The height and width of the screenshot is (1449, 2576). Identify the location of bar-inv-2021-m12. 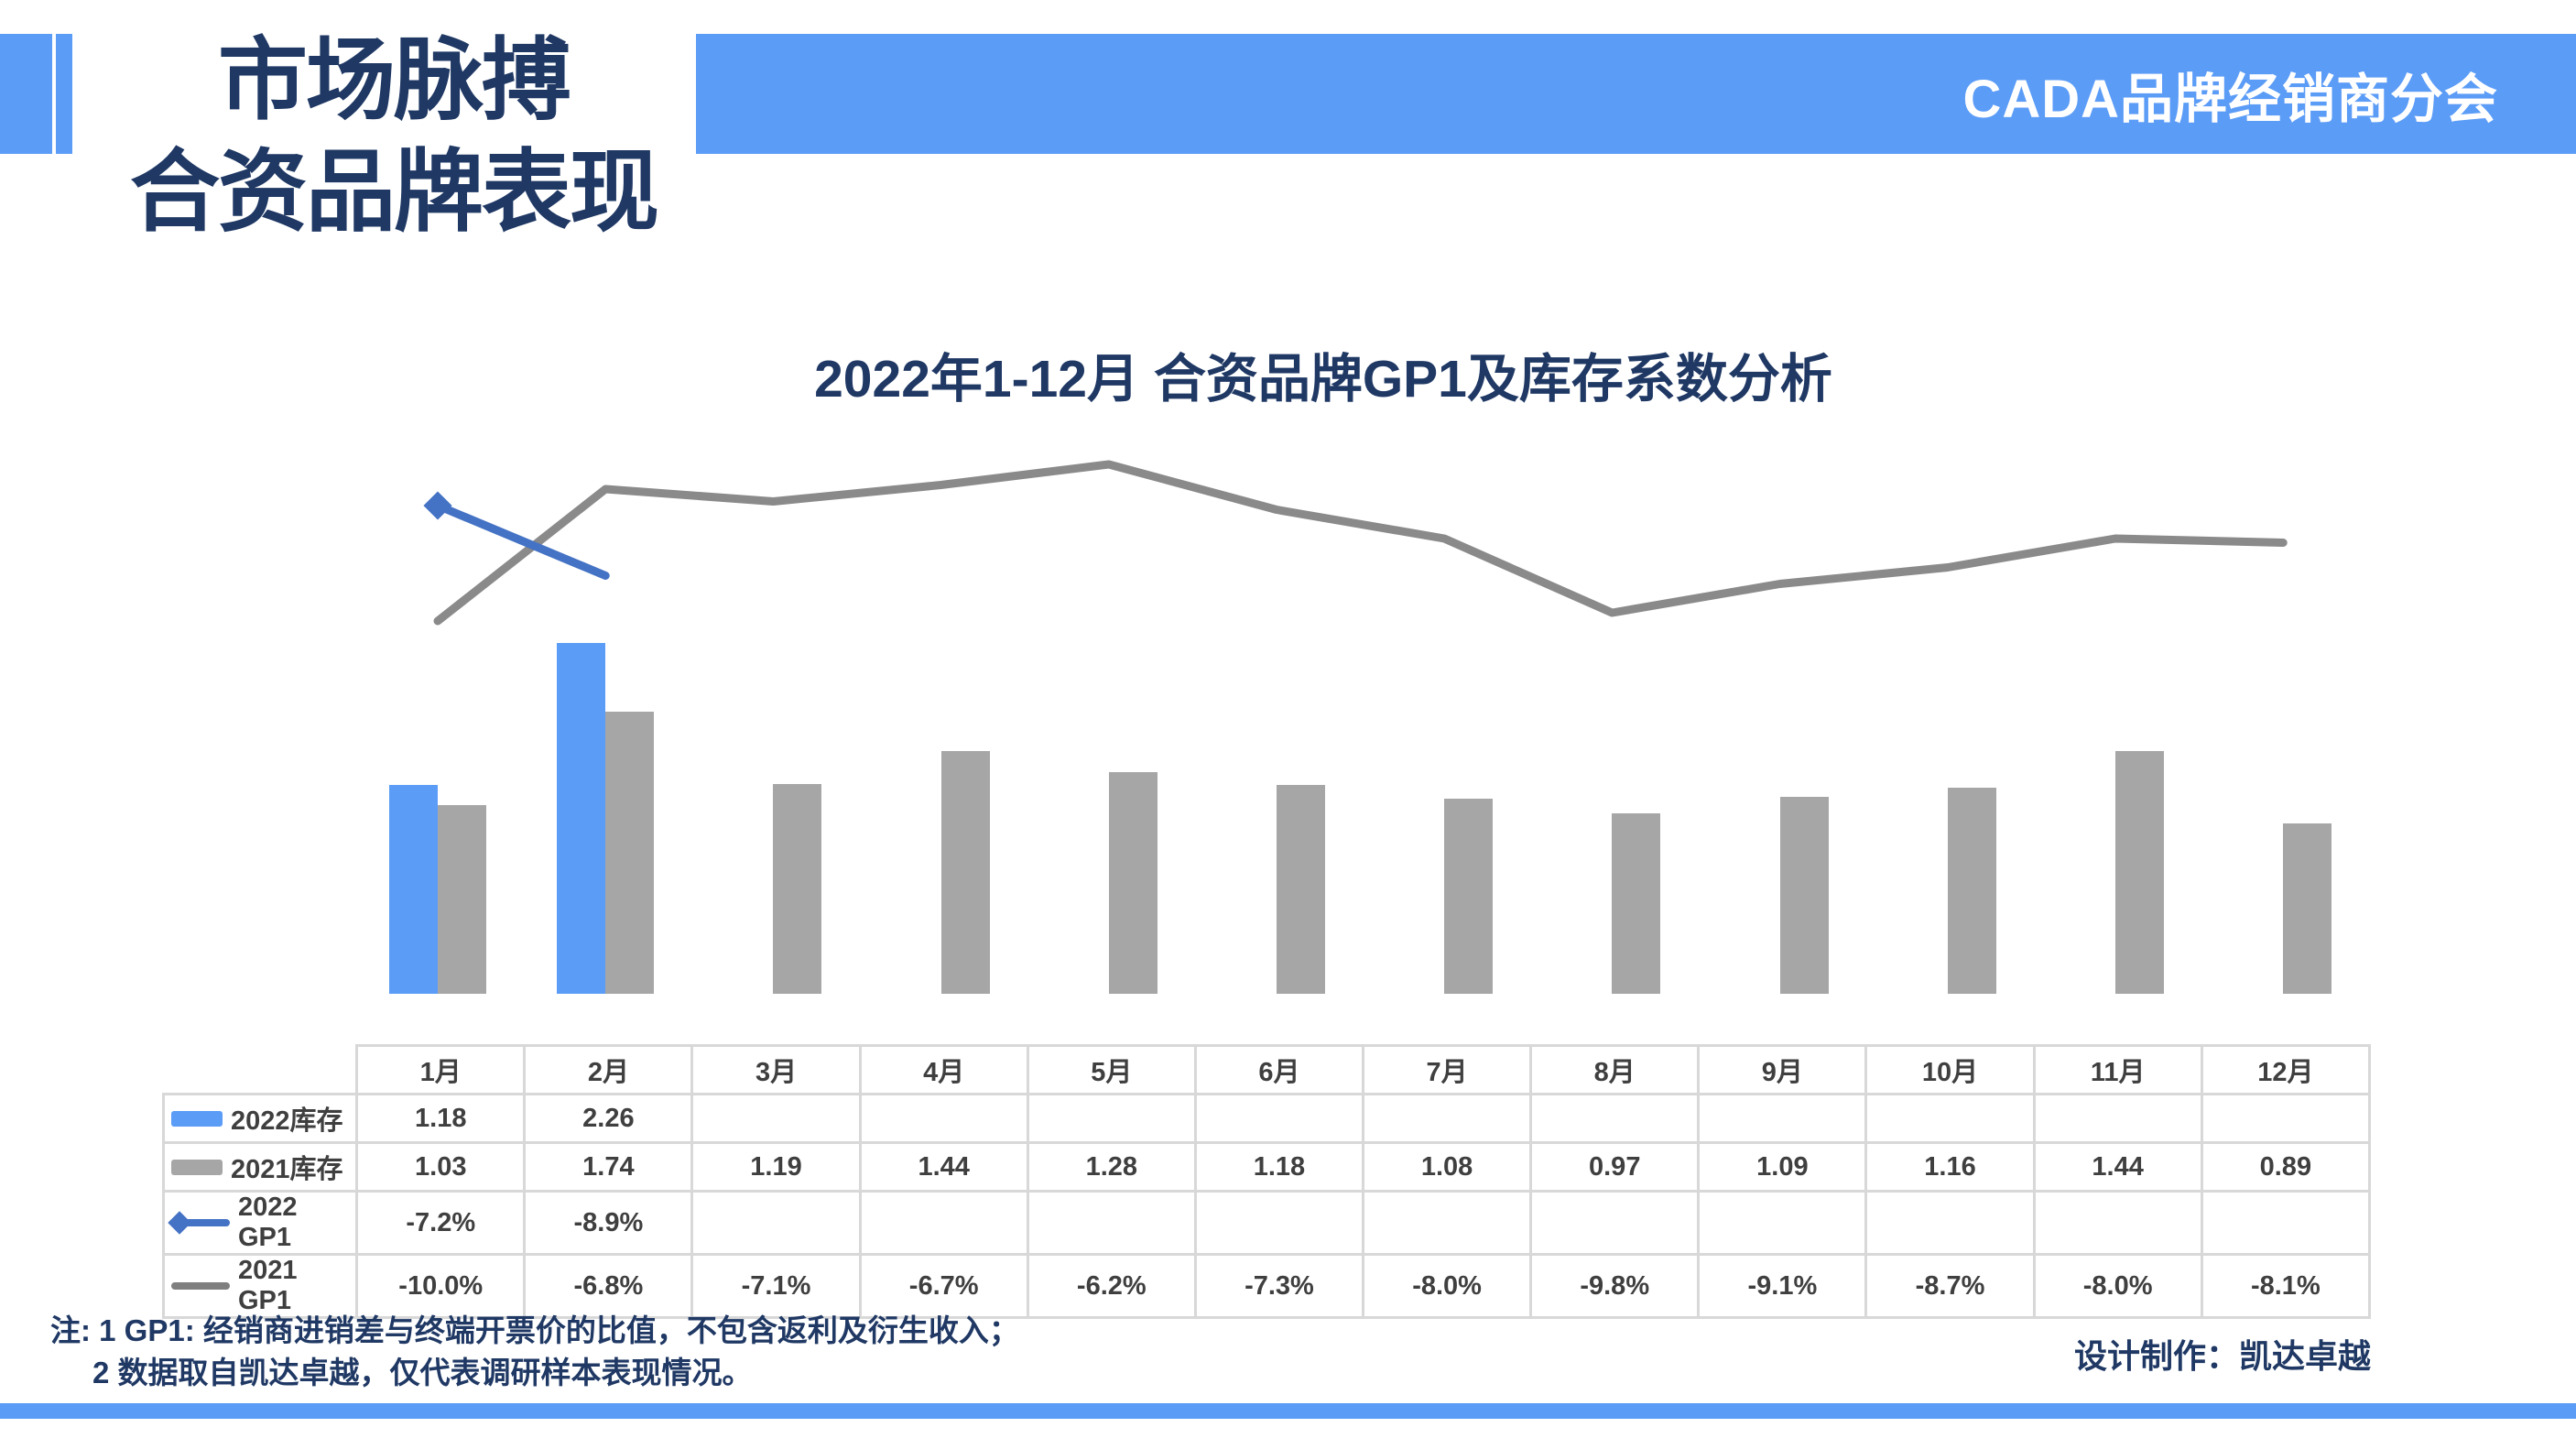
(2307, 908).